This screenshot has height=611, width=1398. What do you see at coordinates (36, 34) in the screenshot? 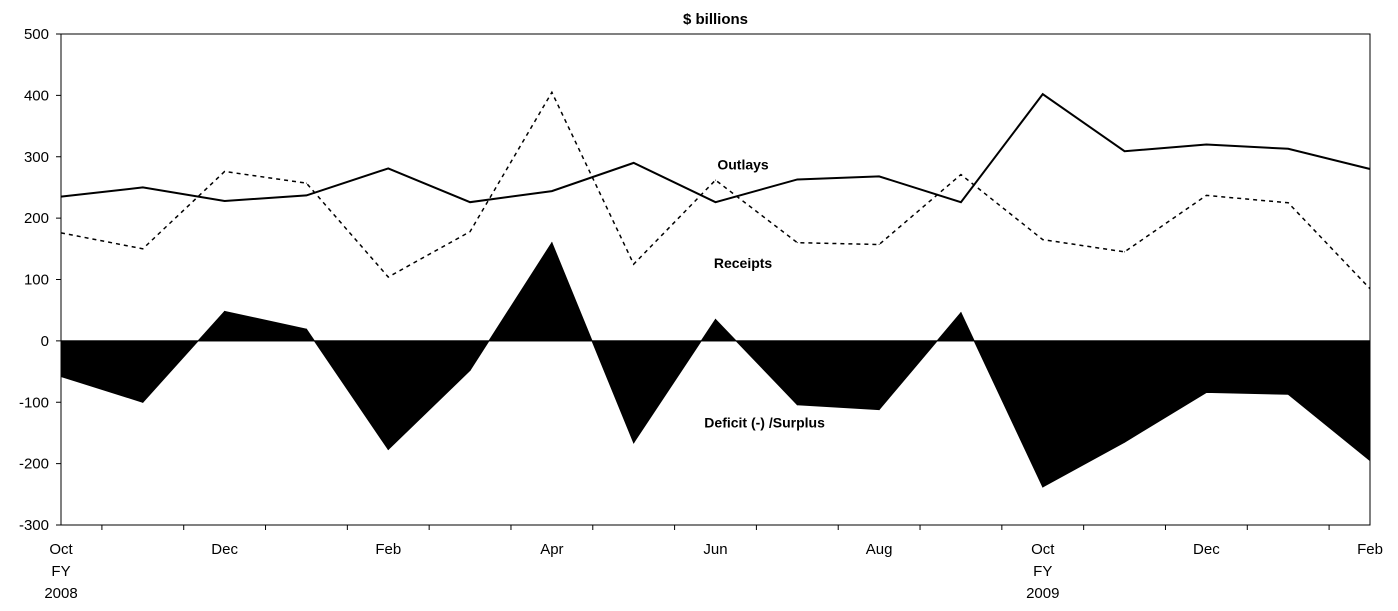
I see `y-tick-label: 500` at bounding box center [36, 34].